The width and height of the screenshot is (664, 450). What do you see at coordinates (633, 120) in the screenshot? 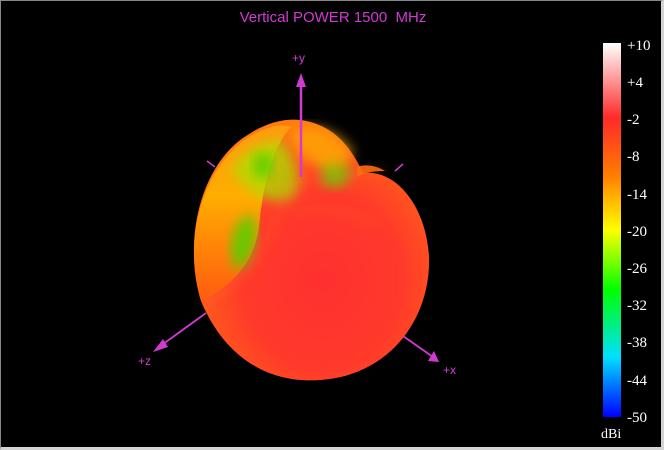
I see `scale-tick-label: -2` at bounding box center [633, 120].